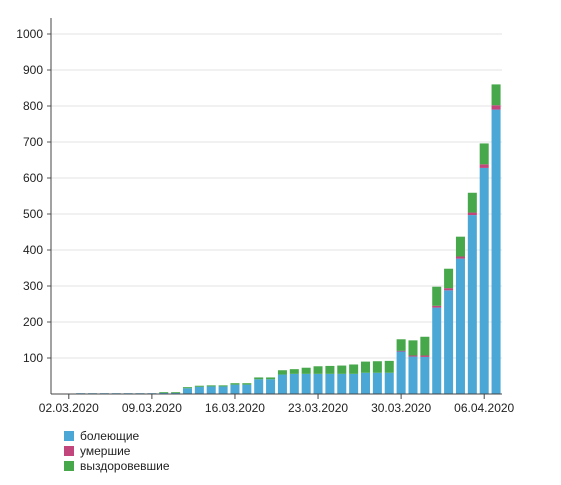 This screenshot has width=561, height=485. Describe the element at coordinates (235, 408) in the screenshot. I see `x-tick-label-16.03.2020: 16.03.2020` at that location.